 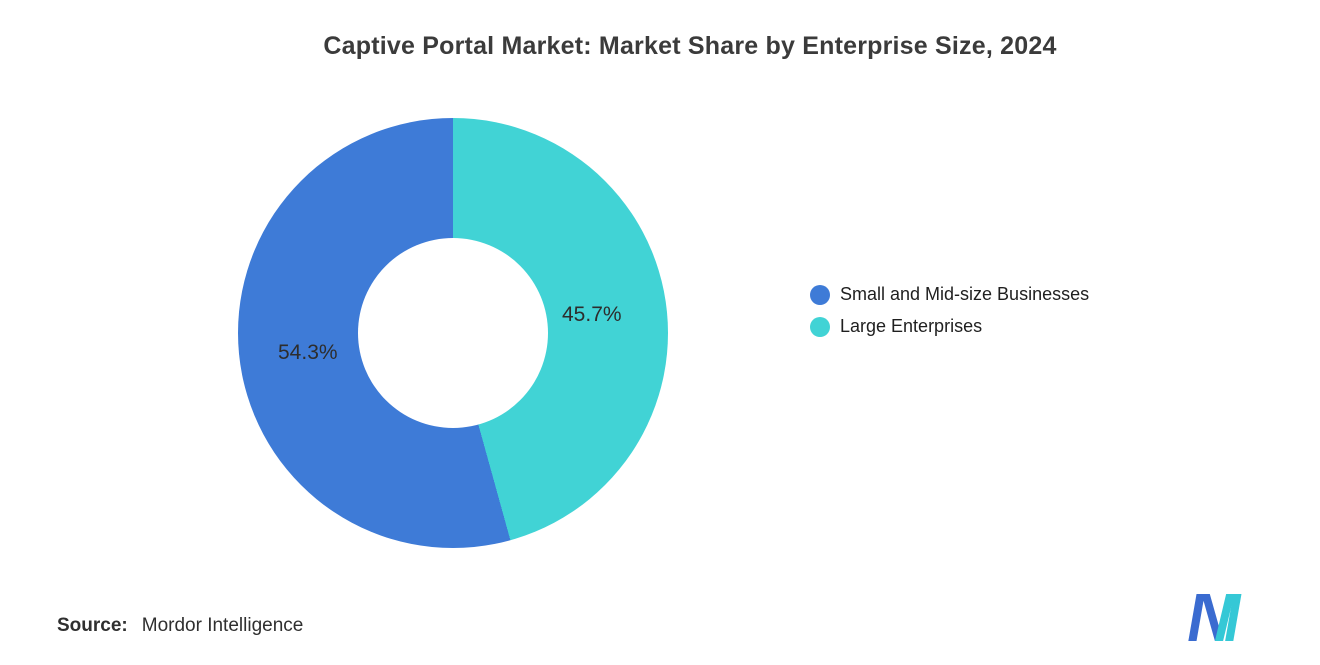 I want to click on source-value: Mordor Intelligence, so click(x=222, y=625).